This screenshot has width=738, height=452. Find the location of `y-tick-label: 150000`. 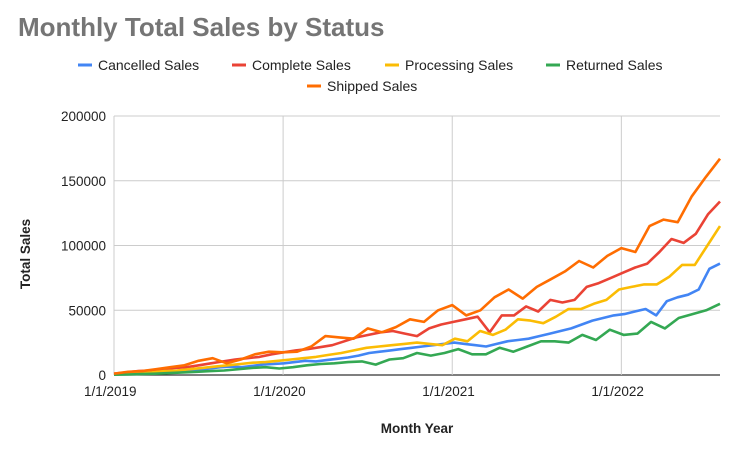

y-tick-label: 150000 is located at coordinates (83, 181).